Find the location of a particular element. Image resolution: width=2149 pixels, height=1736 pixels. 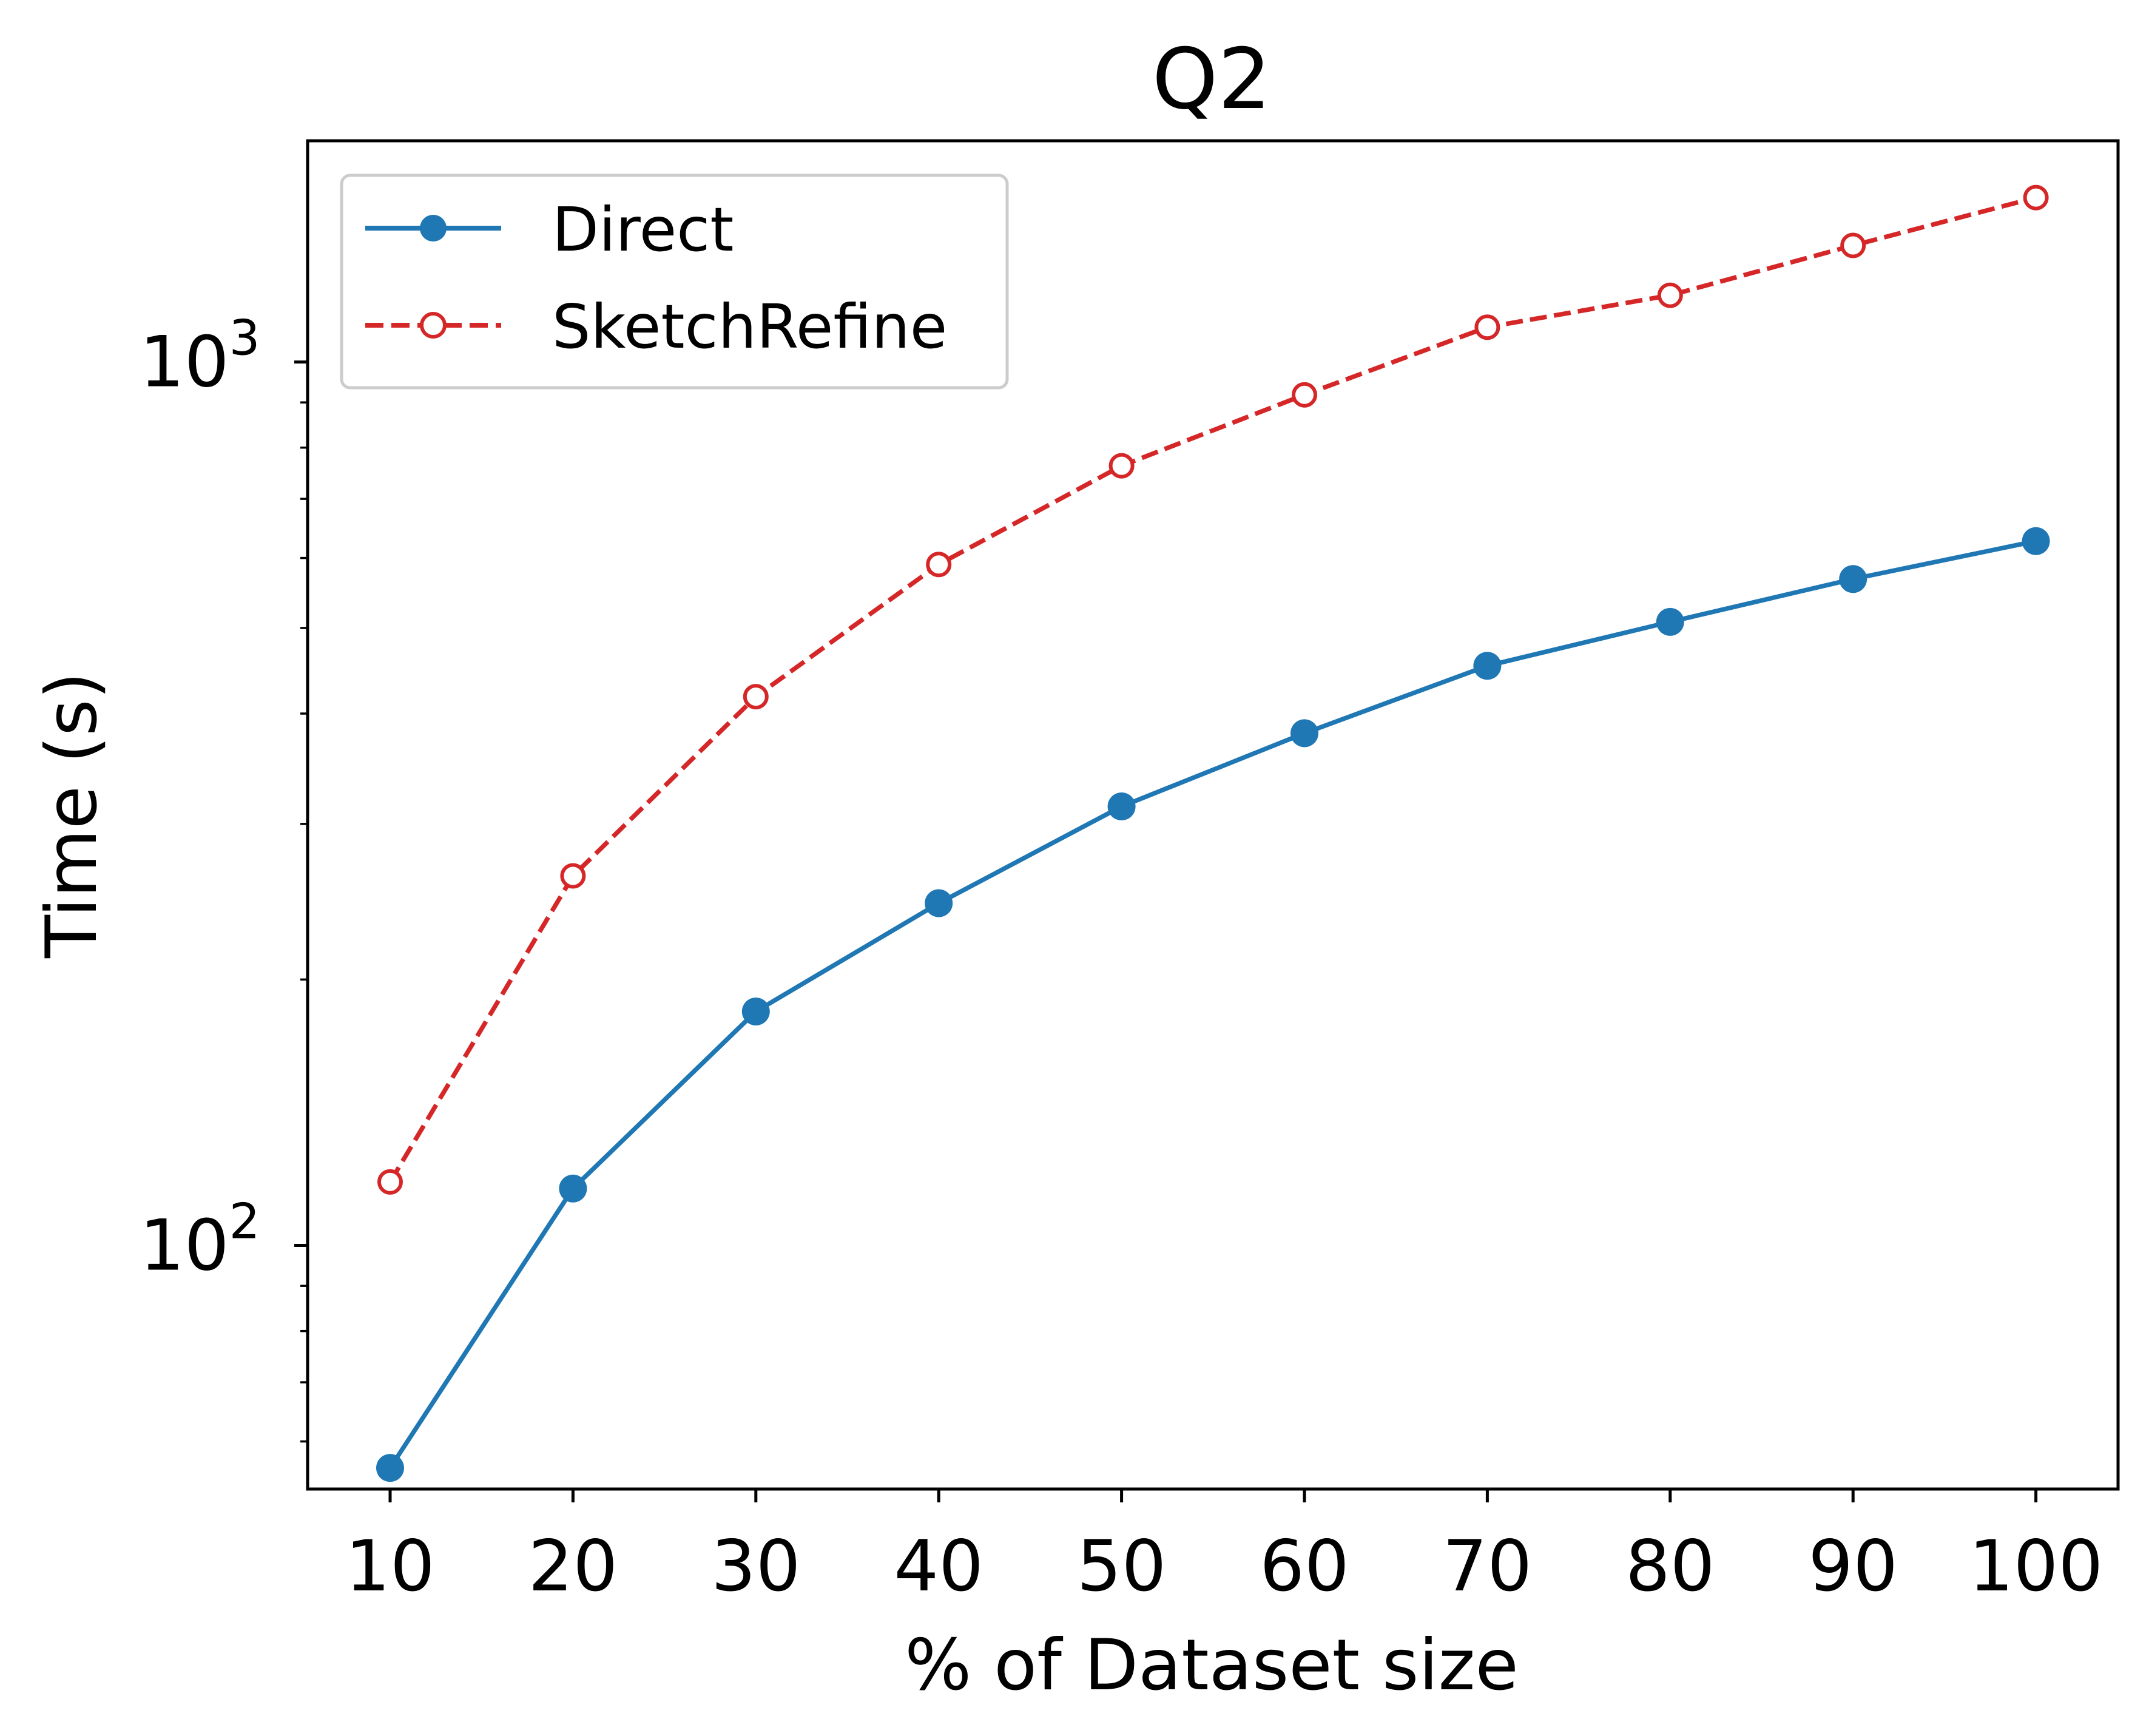

legend-label-direct: Direct is located at coordinates (643, 229).